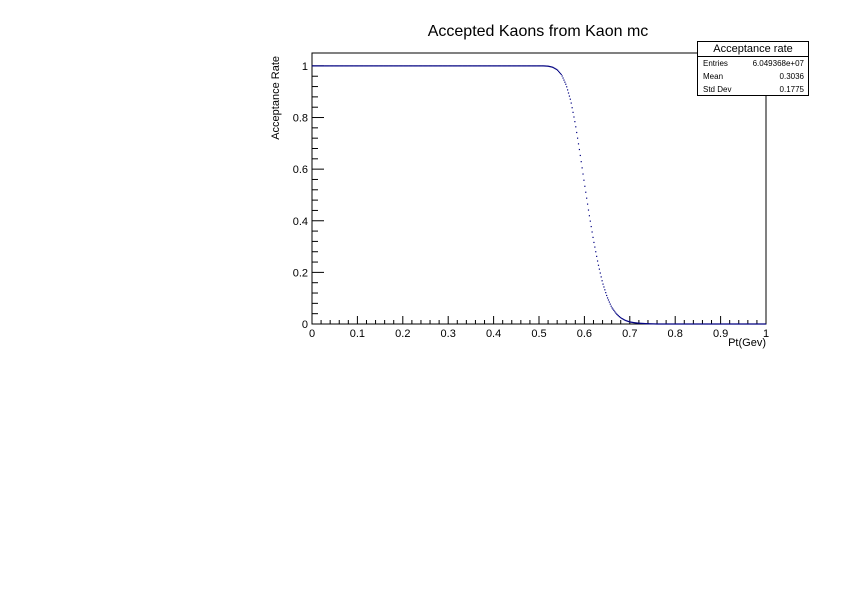  Describe the element at coordinates (791, 76) in the screenshot. I see `stats-value: 0.3036` at that location.